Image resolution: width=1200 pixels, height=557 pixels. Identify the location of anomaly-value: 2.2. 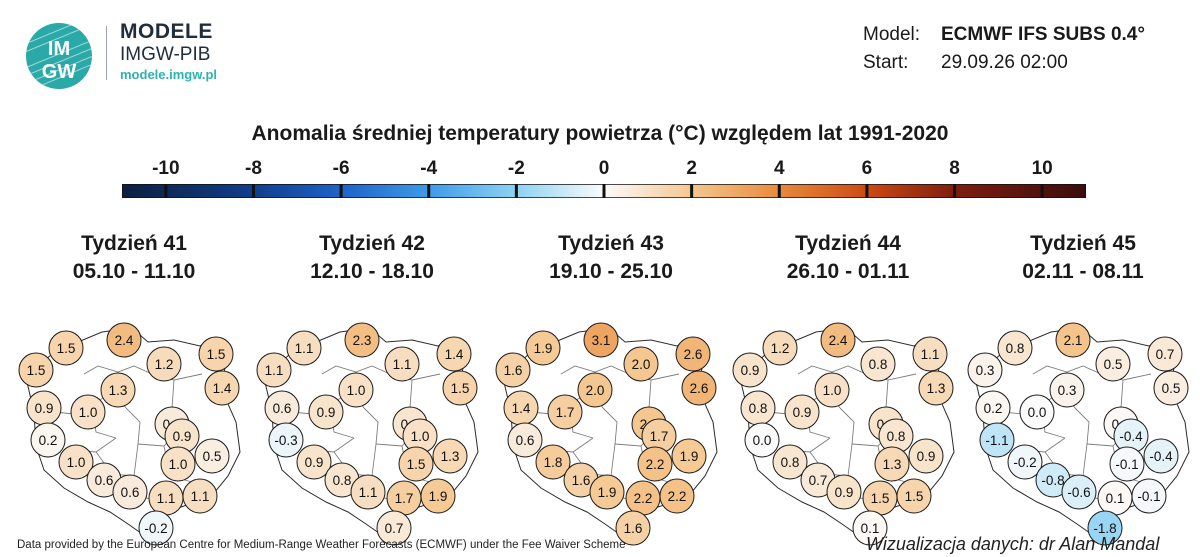
(655, 464).